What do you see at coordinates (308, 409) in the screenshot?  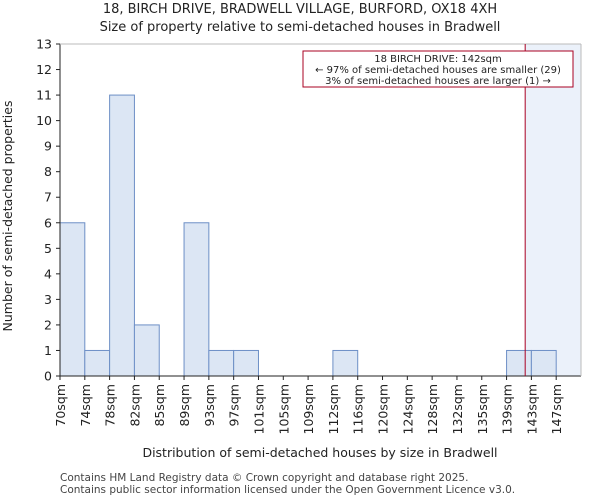 I see `x-tick-label: 109sqm` at bounding box center [308, 409].